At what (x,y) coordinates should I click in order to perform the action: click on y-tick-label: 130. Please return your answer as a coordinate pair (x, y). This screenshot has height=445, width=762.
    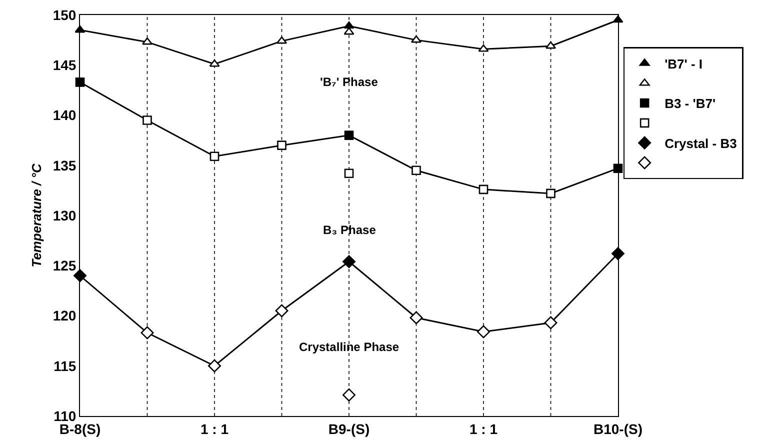
    Looking at the image, I should click on (64, 215).